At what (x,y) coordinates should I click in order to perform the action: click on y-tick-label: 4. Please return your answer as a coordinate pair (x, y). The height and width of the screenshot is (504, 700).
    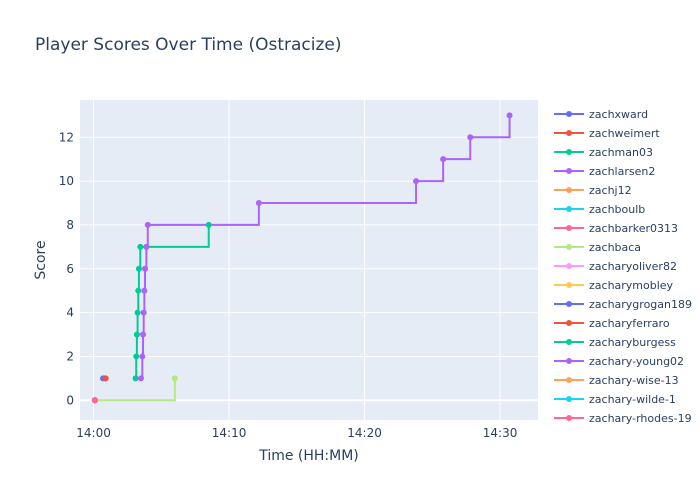
    Looking at the image, I should click on (70, 313).